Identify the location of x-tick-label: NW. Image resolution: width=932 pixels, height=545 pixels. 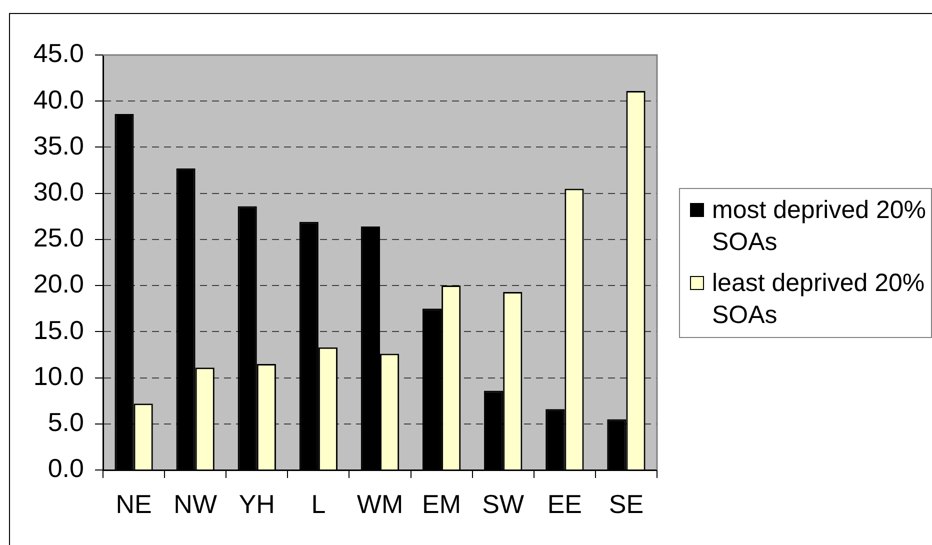
(196, 503).